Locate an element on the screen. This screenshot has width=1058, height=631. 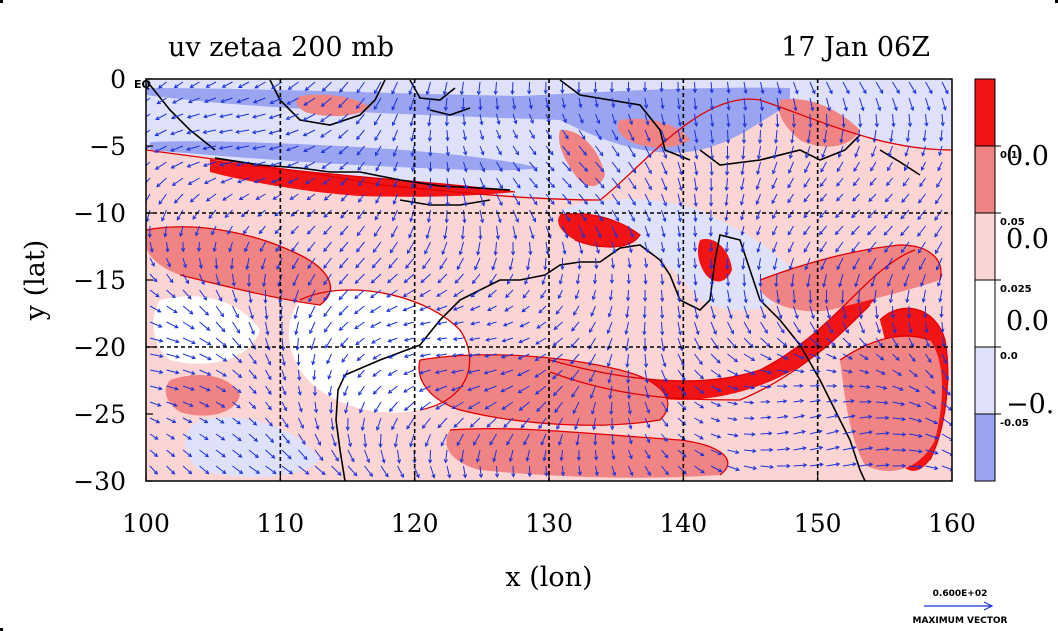
colorbar-level-label: 0.025 is located at coordinates (1016, 289).